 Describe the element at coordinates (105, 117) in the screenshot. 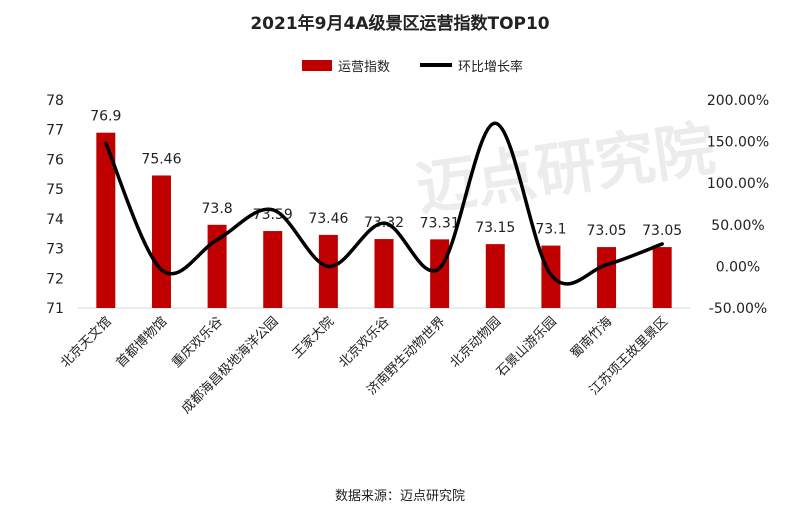

I see `data-label: 76.9` at that location.